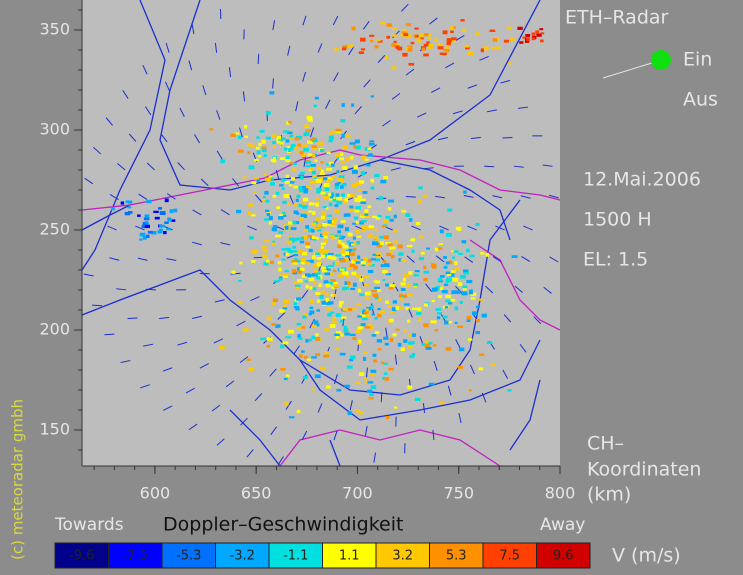  Describe the element at coordinates (81, 556) in the screenshot. I see `colorbar-label: -9.6` at that location.